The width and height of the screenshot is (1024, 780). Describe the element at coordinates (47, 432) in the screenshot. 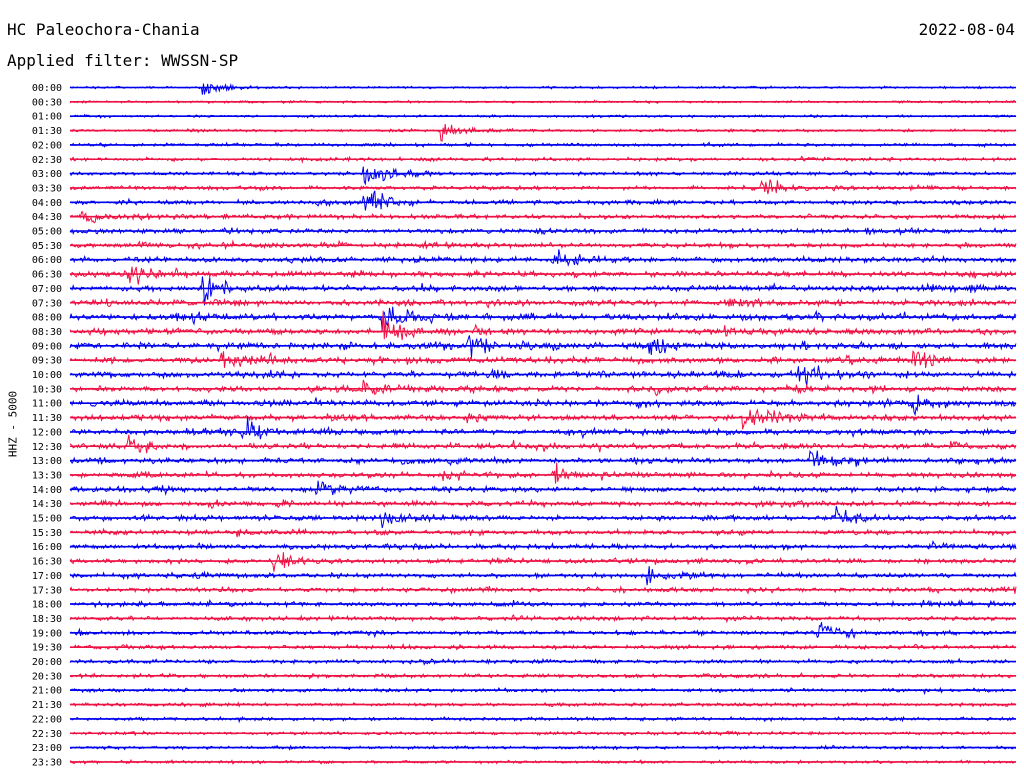

I see `row-time-label: 12:00` at that location.